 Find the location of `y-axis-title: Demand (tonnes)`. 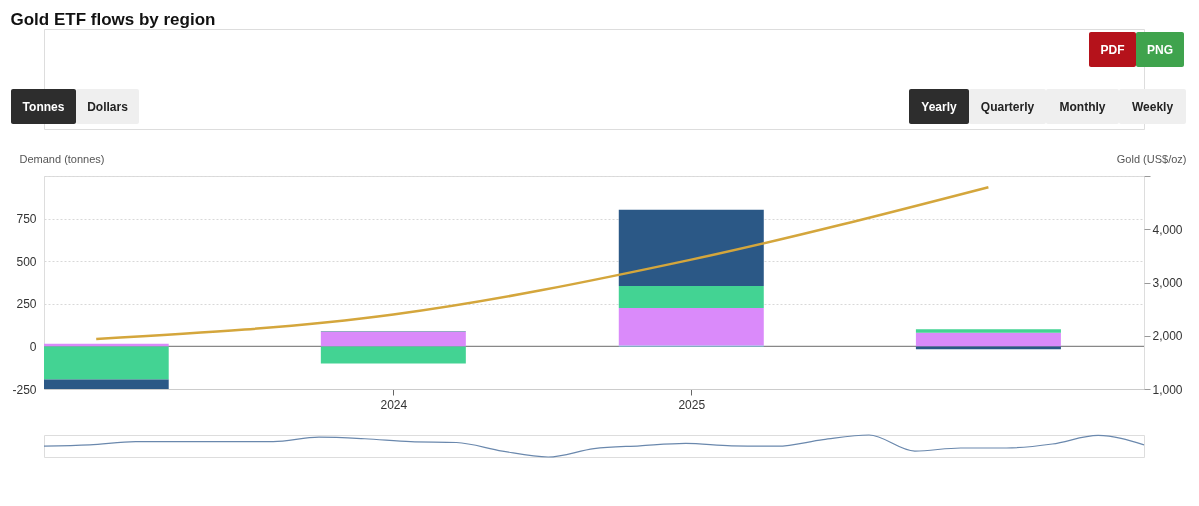

y-axis-title: Demand (tonnes) is located at coordinates (62, 158).